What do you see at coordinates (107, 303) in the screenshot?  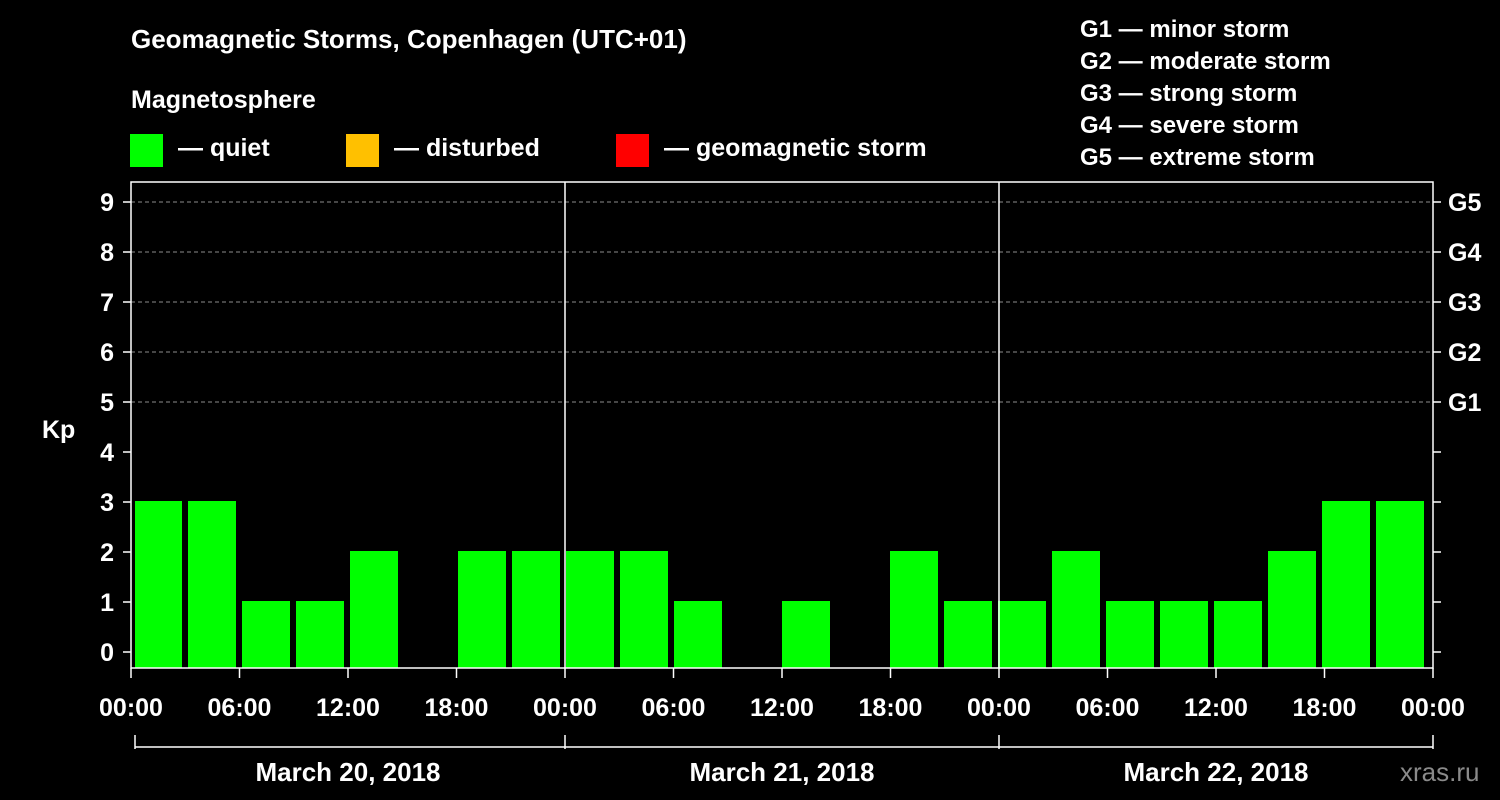 I see `y-tick-label: 7` at bounding box center [107, 303].